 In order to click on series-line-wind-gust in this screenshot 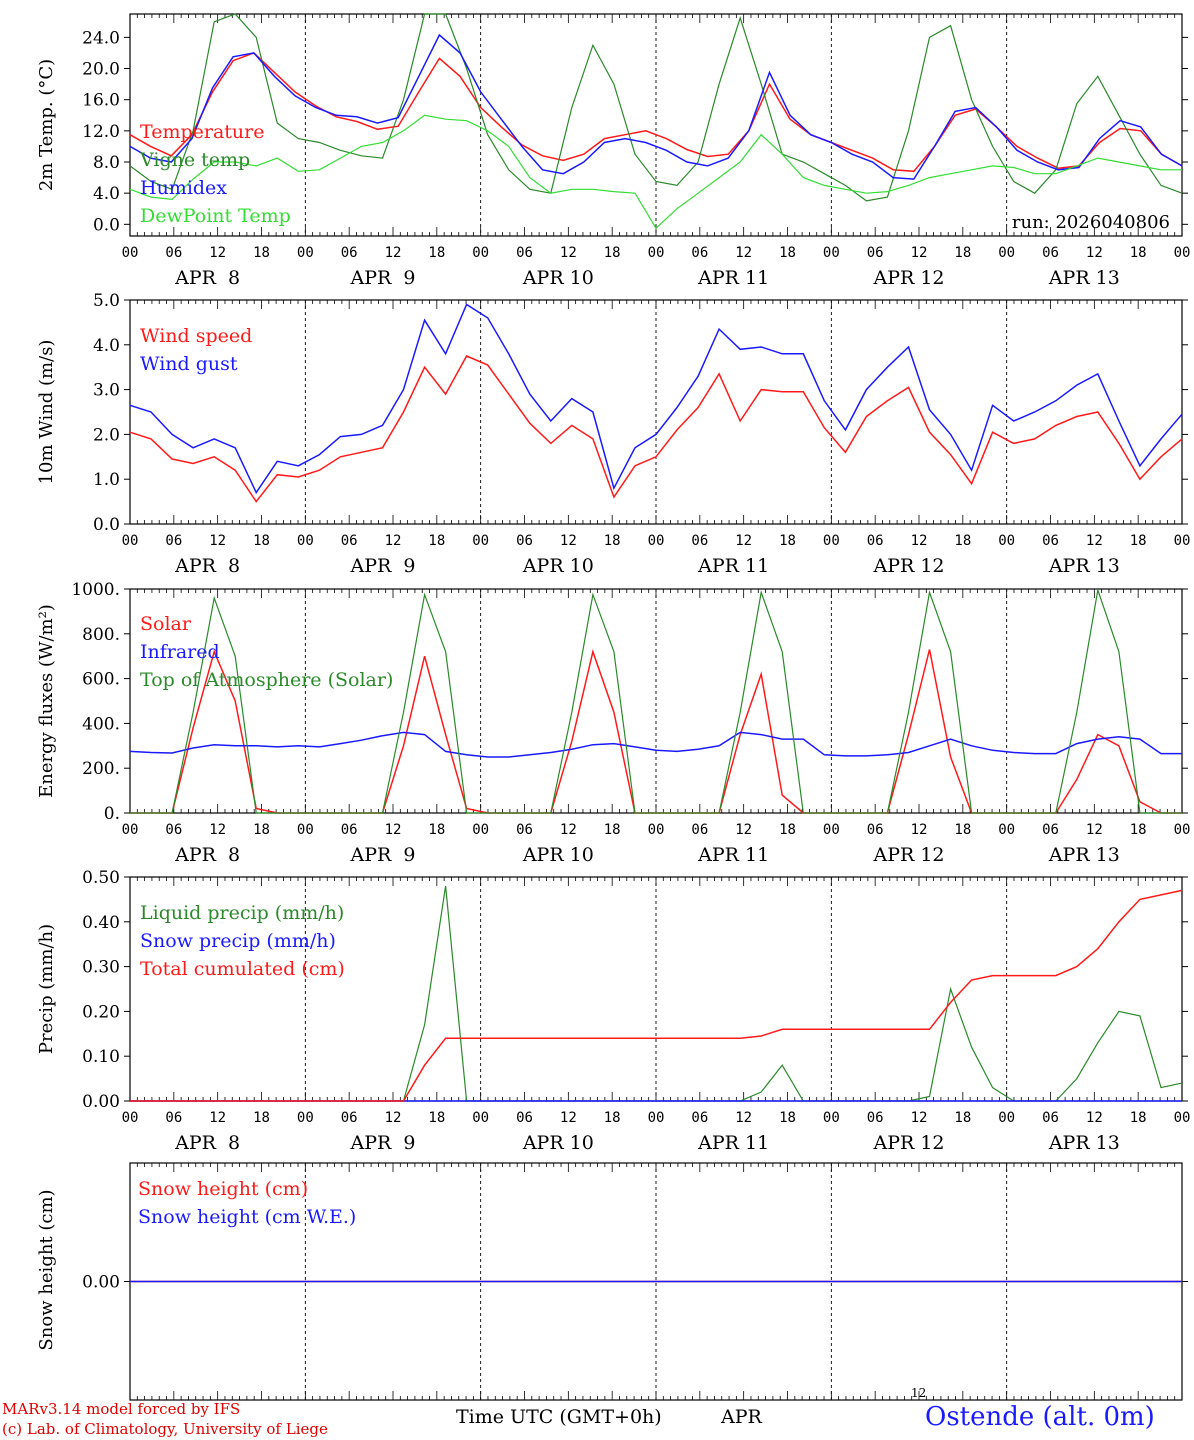, I will do `click(656, 399)`.